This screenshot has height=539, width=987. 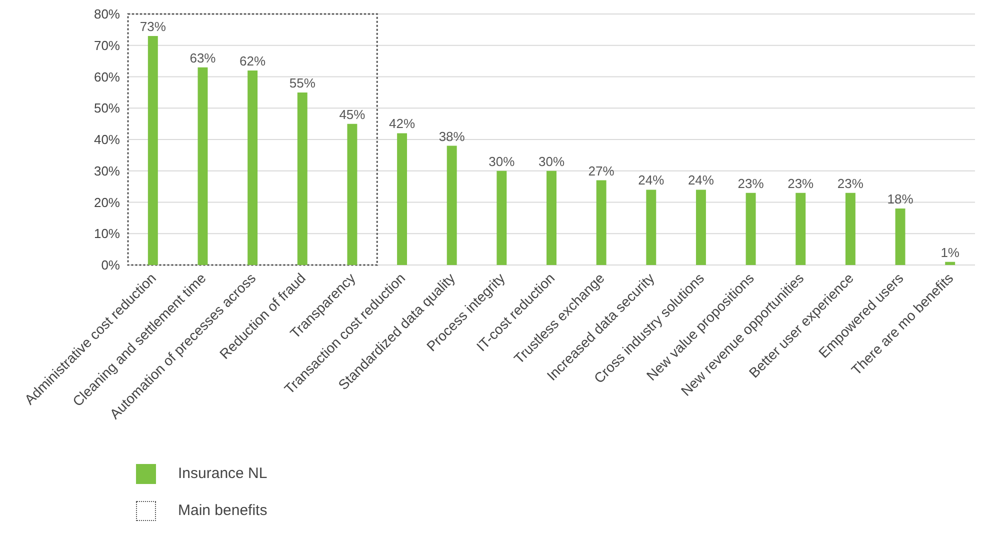 What do you see at coordinates (402, 124) in the screenshot?
I see `data-label: 42%` at bounding box center [402, 124].